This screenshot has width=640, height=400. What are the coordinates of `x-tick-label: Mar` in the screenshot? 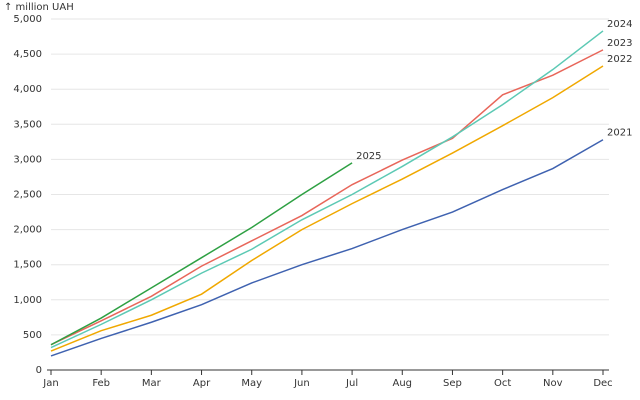 It's located at (152, 383).